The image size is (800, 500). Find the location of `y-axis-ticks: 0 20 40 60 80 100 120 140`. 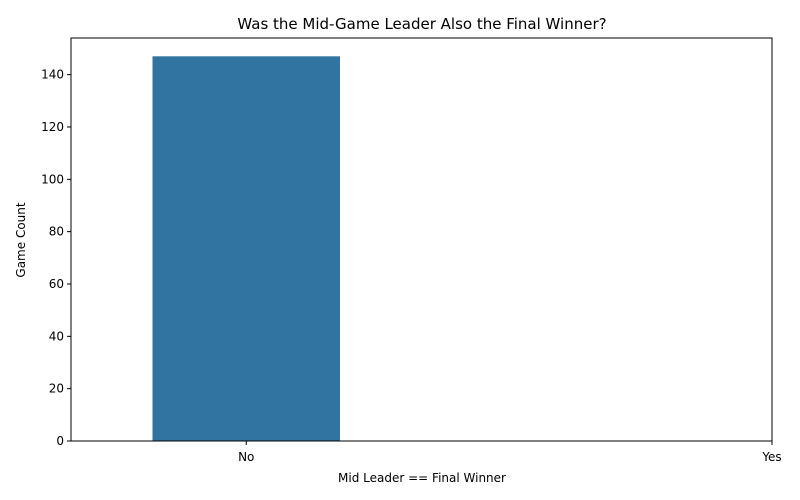

y-axis-ticks: 0 20 40 60 80 100 120 140 is located at coordinates (56, 258).